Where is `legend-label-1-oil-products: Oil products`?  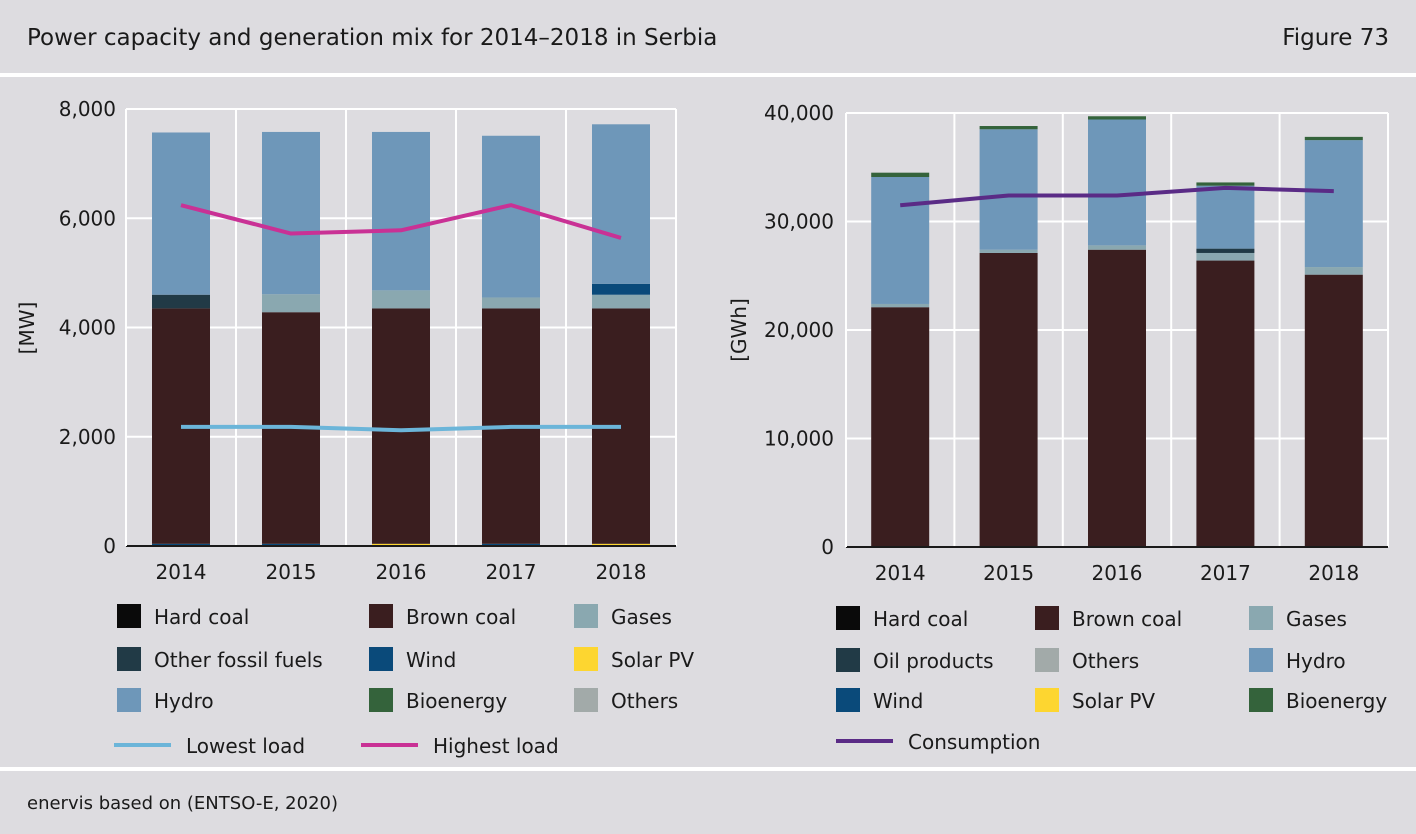
legend-label-1-oil-products: Oil products is located at coordinates (933, 661).